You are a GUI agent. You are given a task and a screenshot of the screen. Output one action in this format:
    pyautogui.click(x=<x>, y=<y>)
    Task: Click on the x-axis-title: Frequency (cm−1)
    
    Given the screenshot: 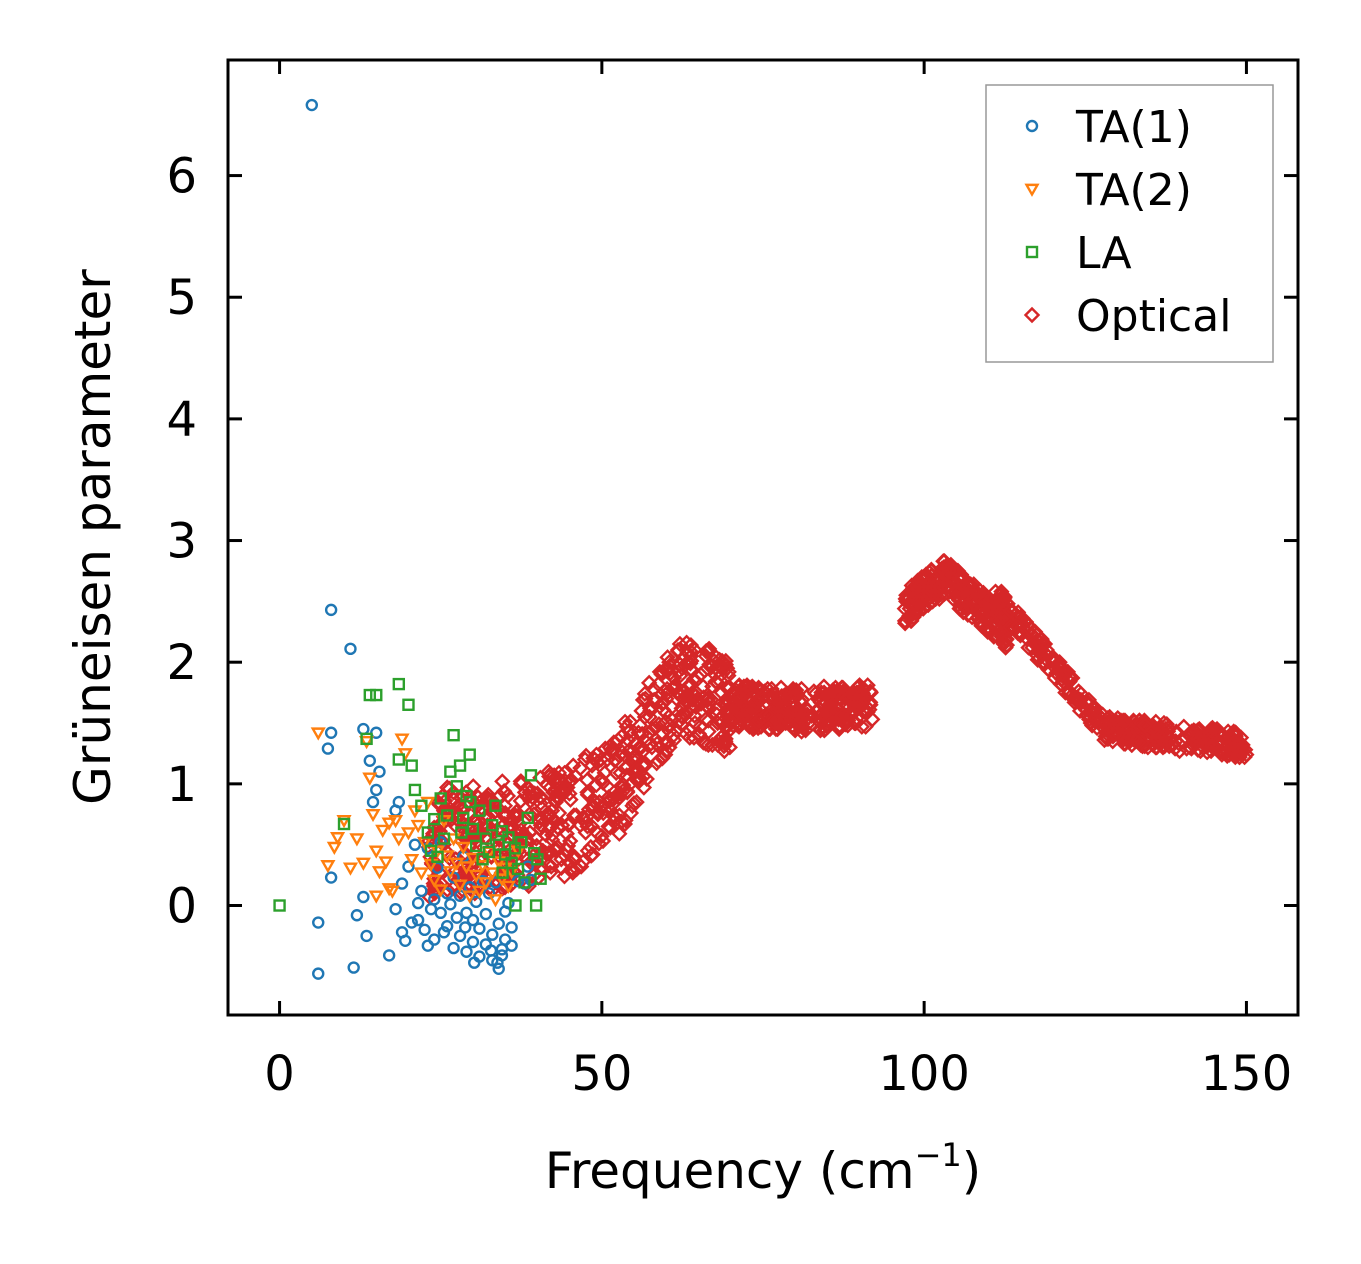 What is the action you would take?
    pyautogui.click(x=763, y=1168)
    